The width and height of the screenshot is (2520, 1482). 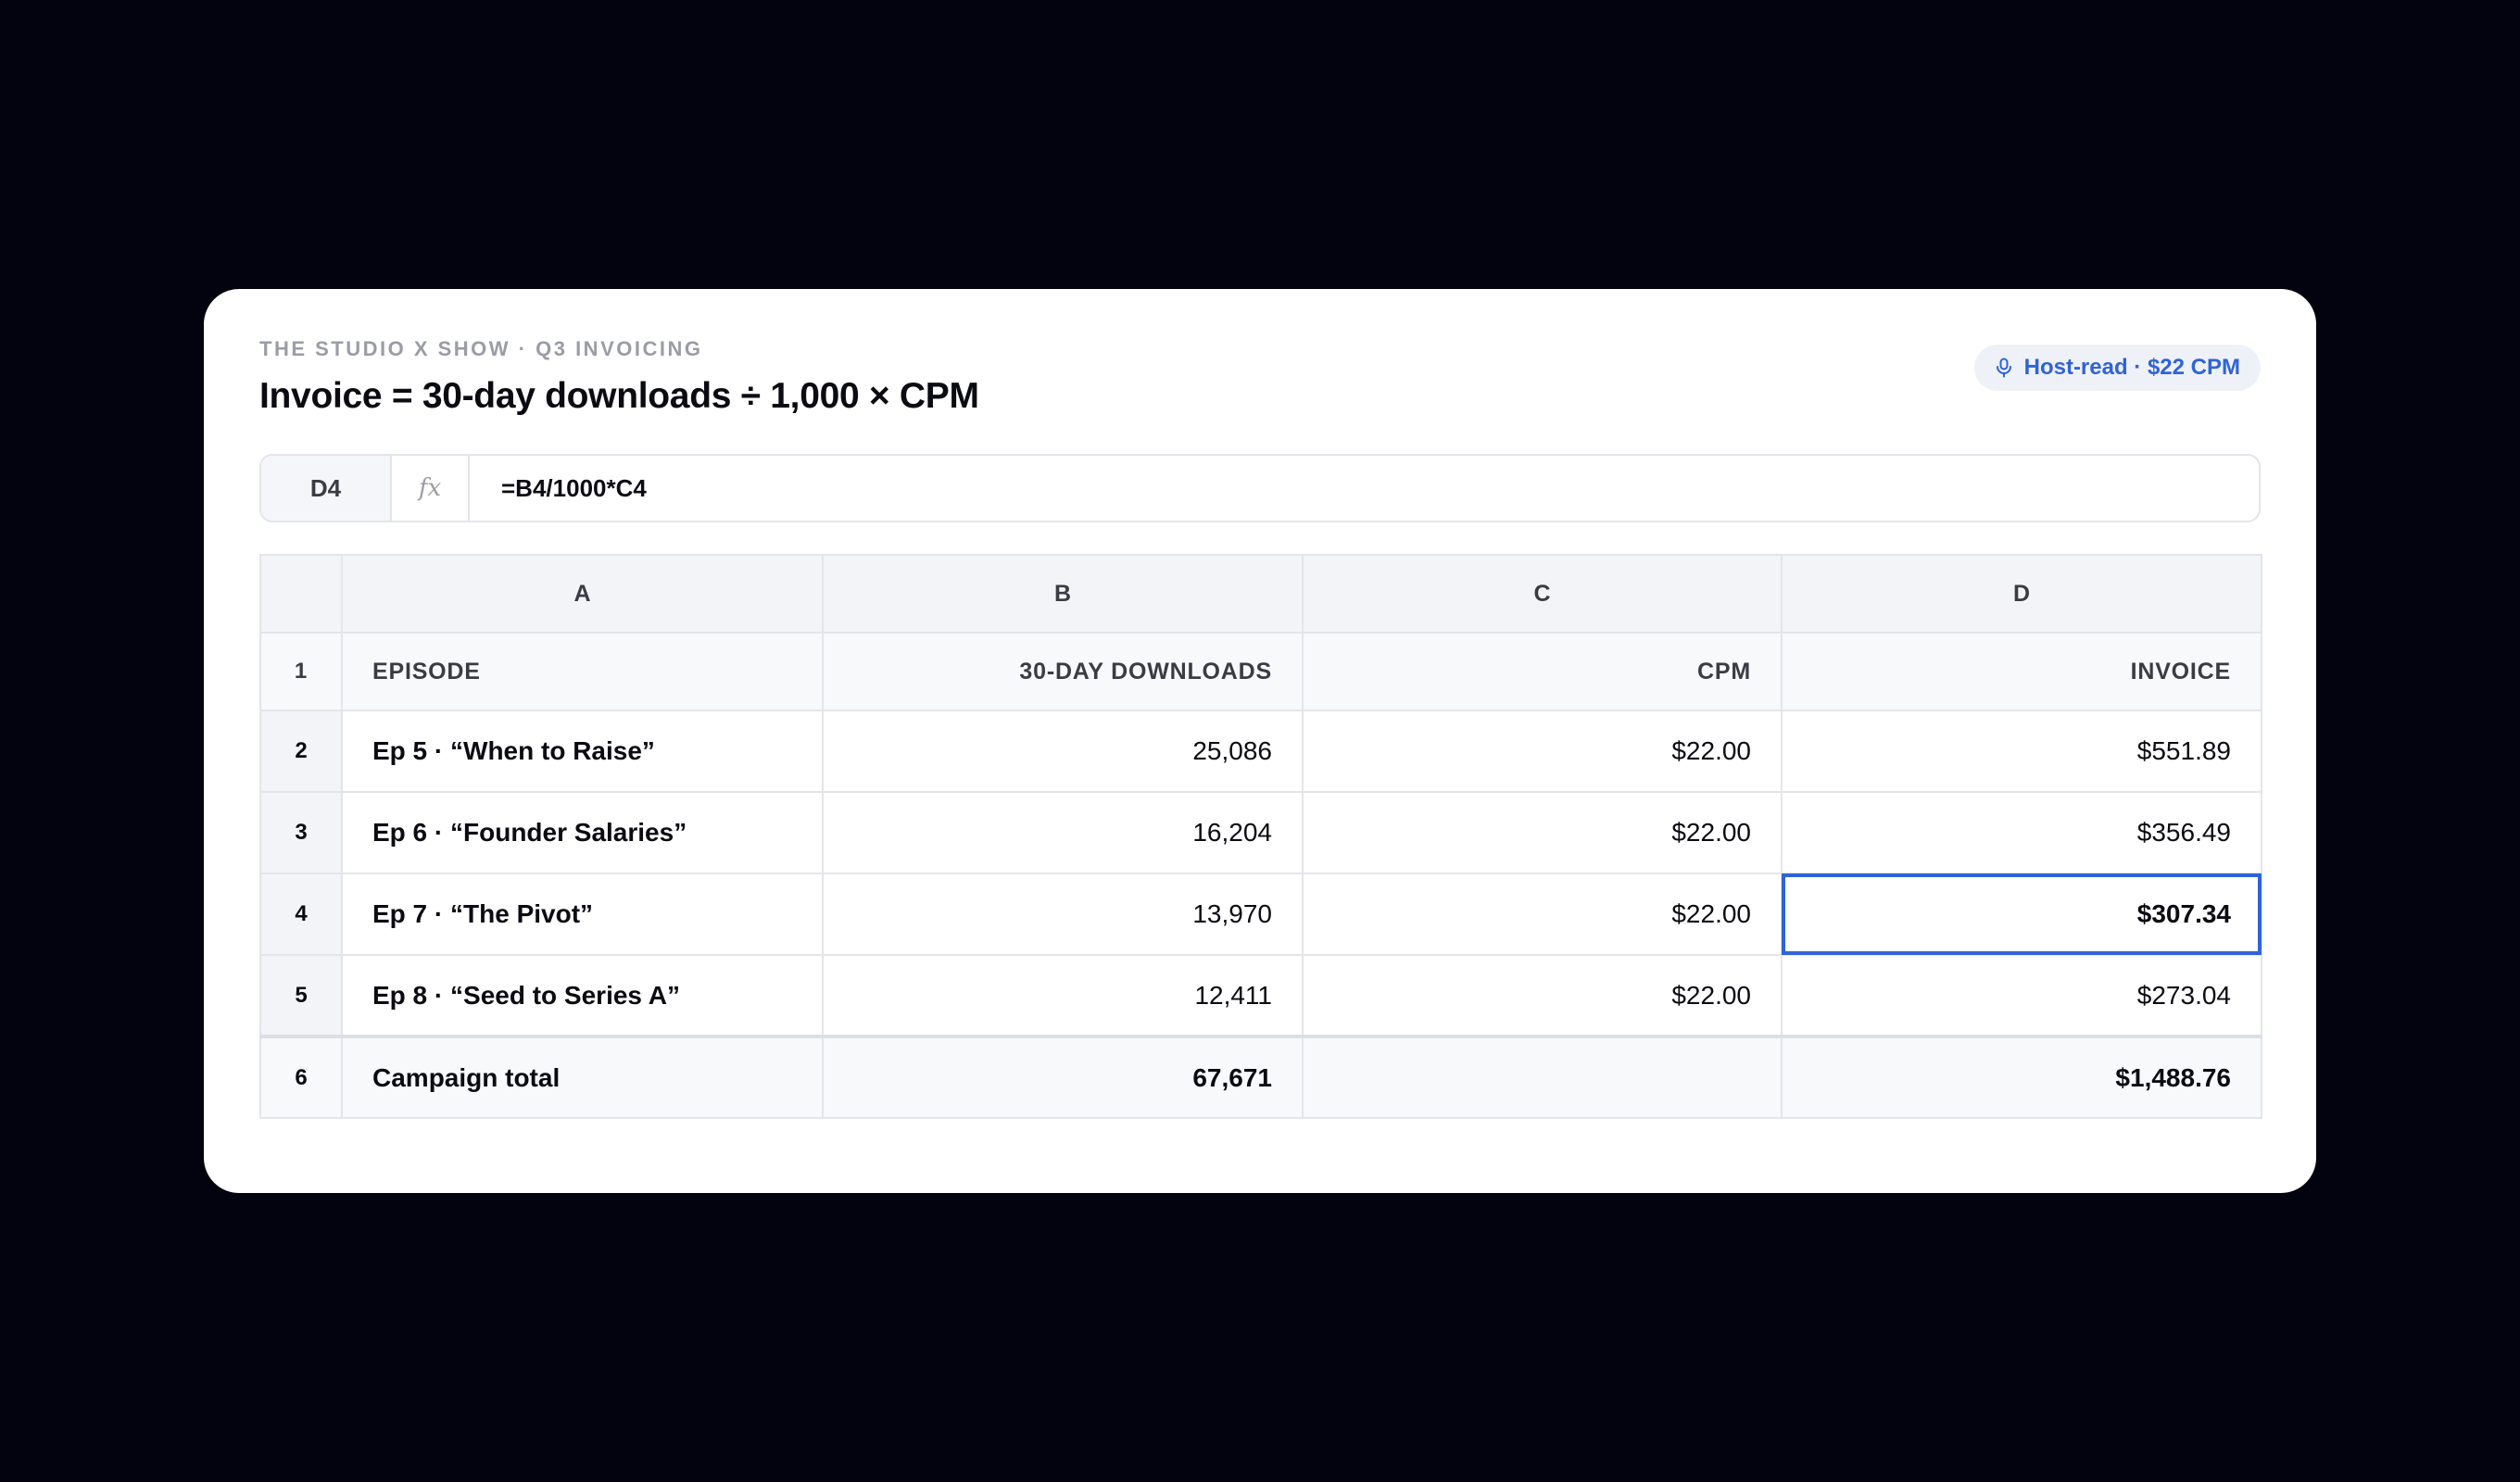 I want to click on episode-cell: Ep 8 · “Seed to Series A”, so click(x=582, y=995).